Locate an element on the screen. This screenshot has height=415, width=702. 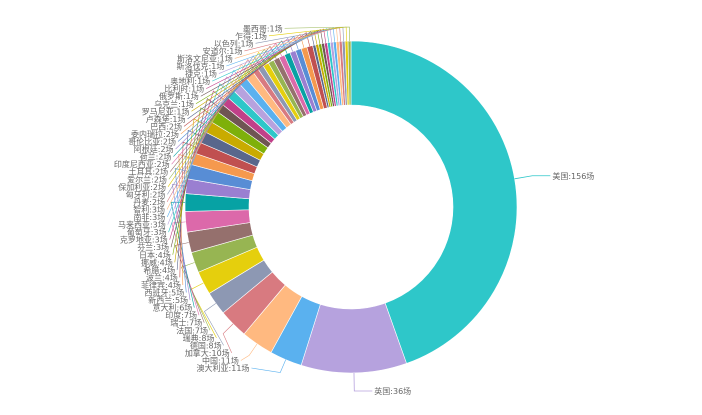
slice-label-29: 印度尼西亚:2场 is located at coordinates (142, 164).